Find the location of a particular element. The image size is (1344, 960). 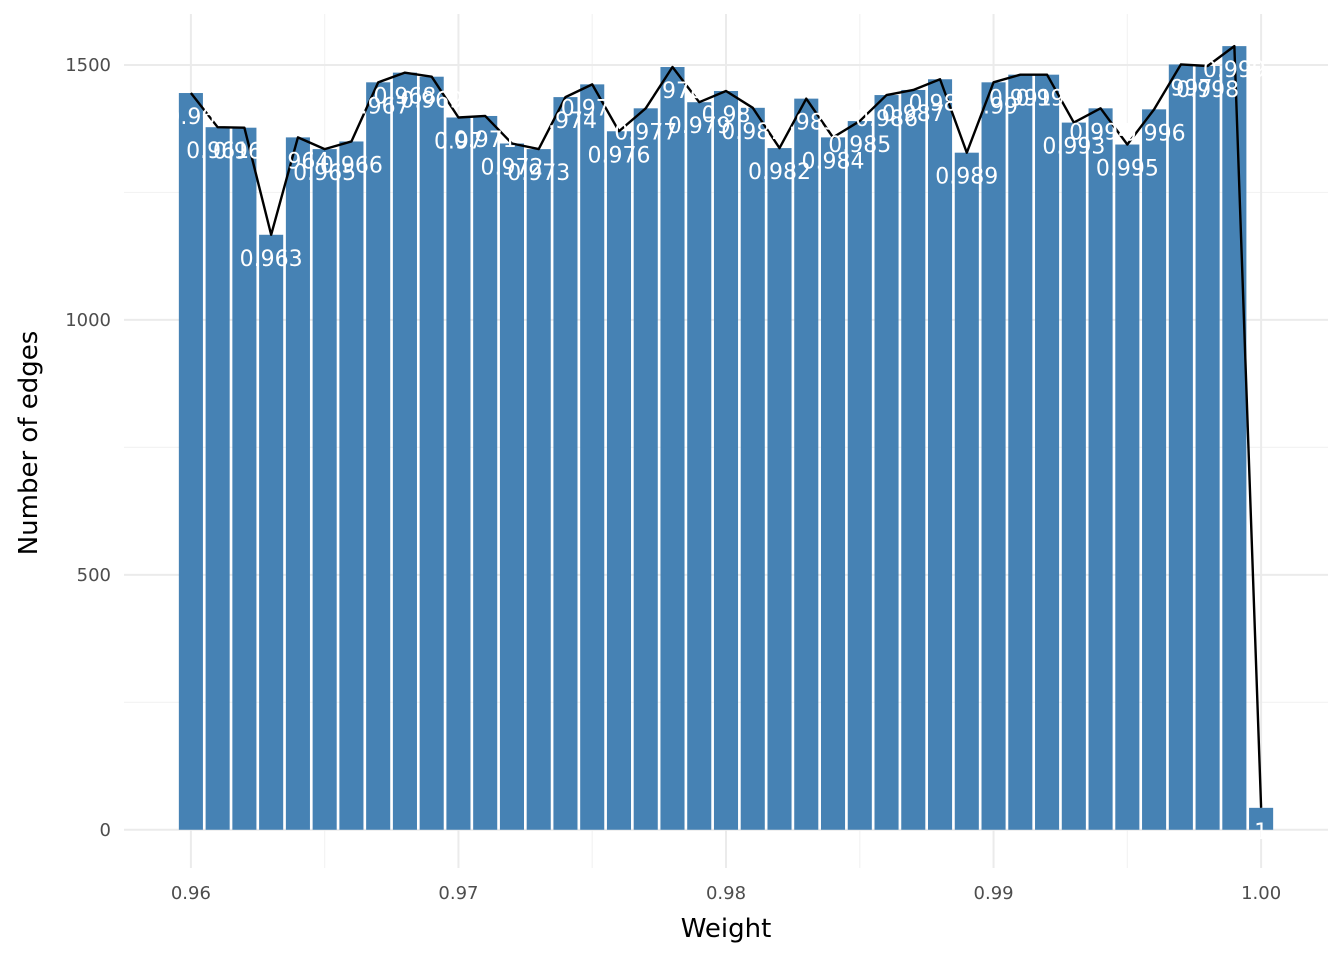

bar-value-label: 0.965 is located at coordinates (324, 173).